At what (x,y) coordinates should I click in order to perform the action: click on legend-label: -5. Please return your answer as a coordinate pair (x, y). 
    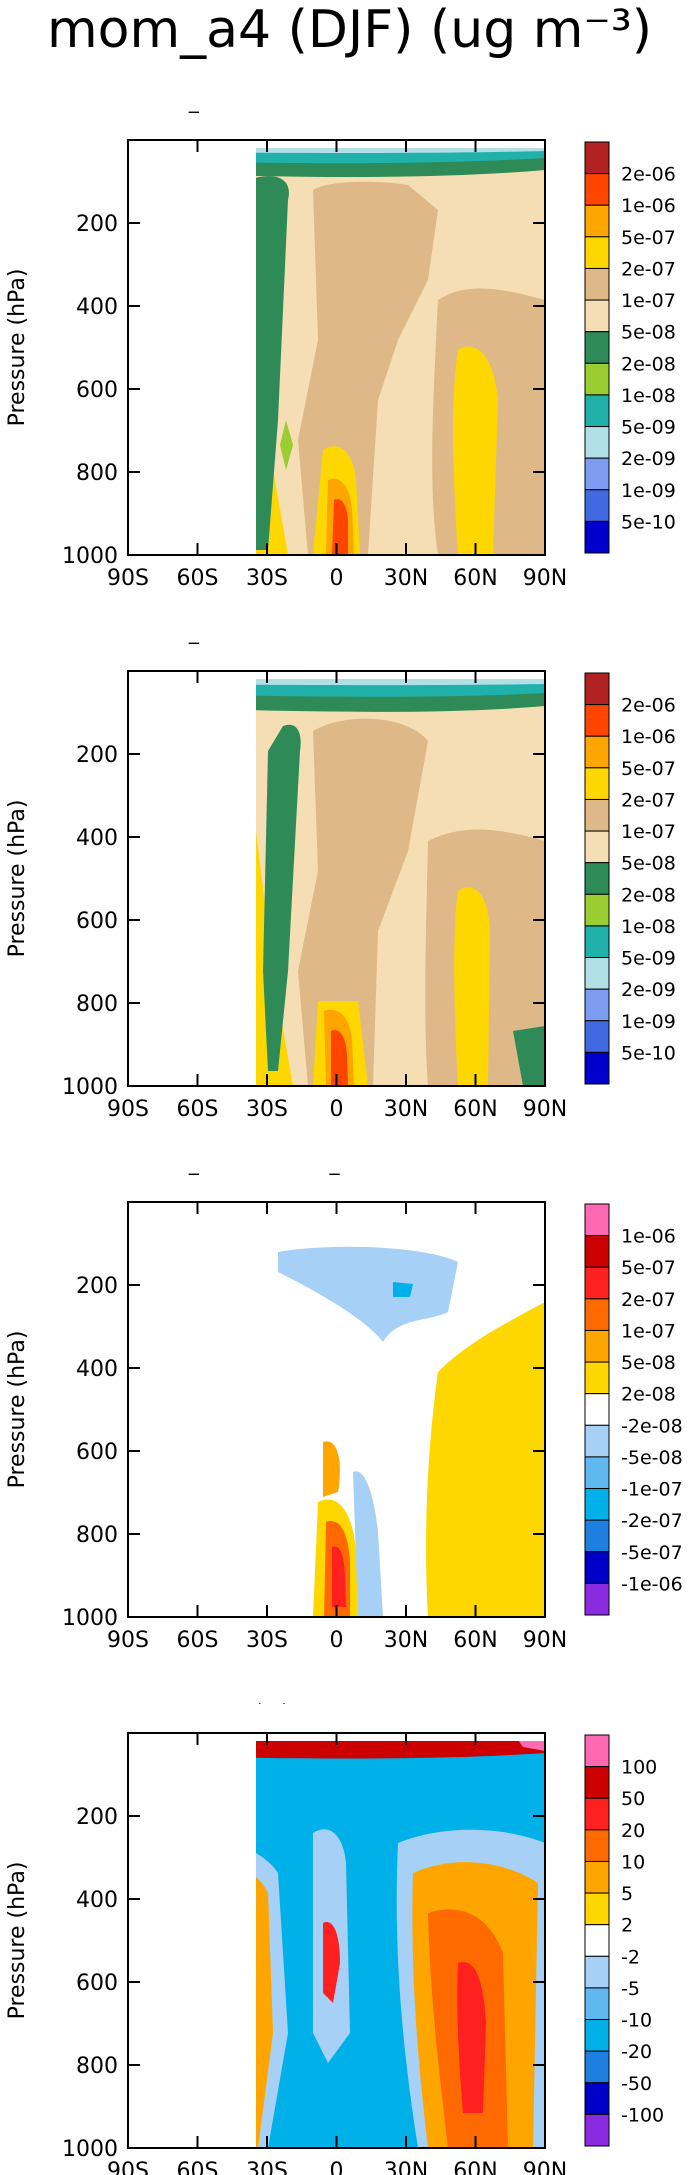
    Looking at the image, I should click on (630, 1989).